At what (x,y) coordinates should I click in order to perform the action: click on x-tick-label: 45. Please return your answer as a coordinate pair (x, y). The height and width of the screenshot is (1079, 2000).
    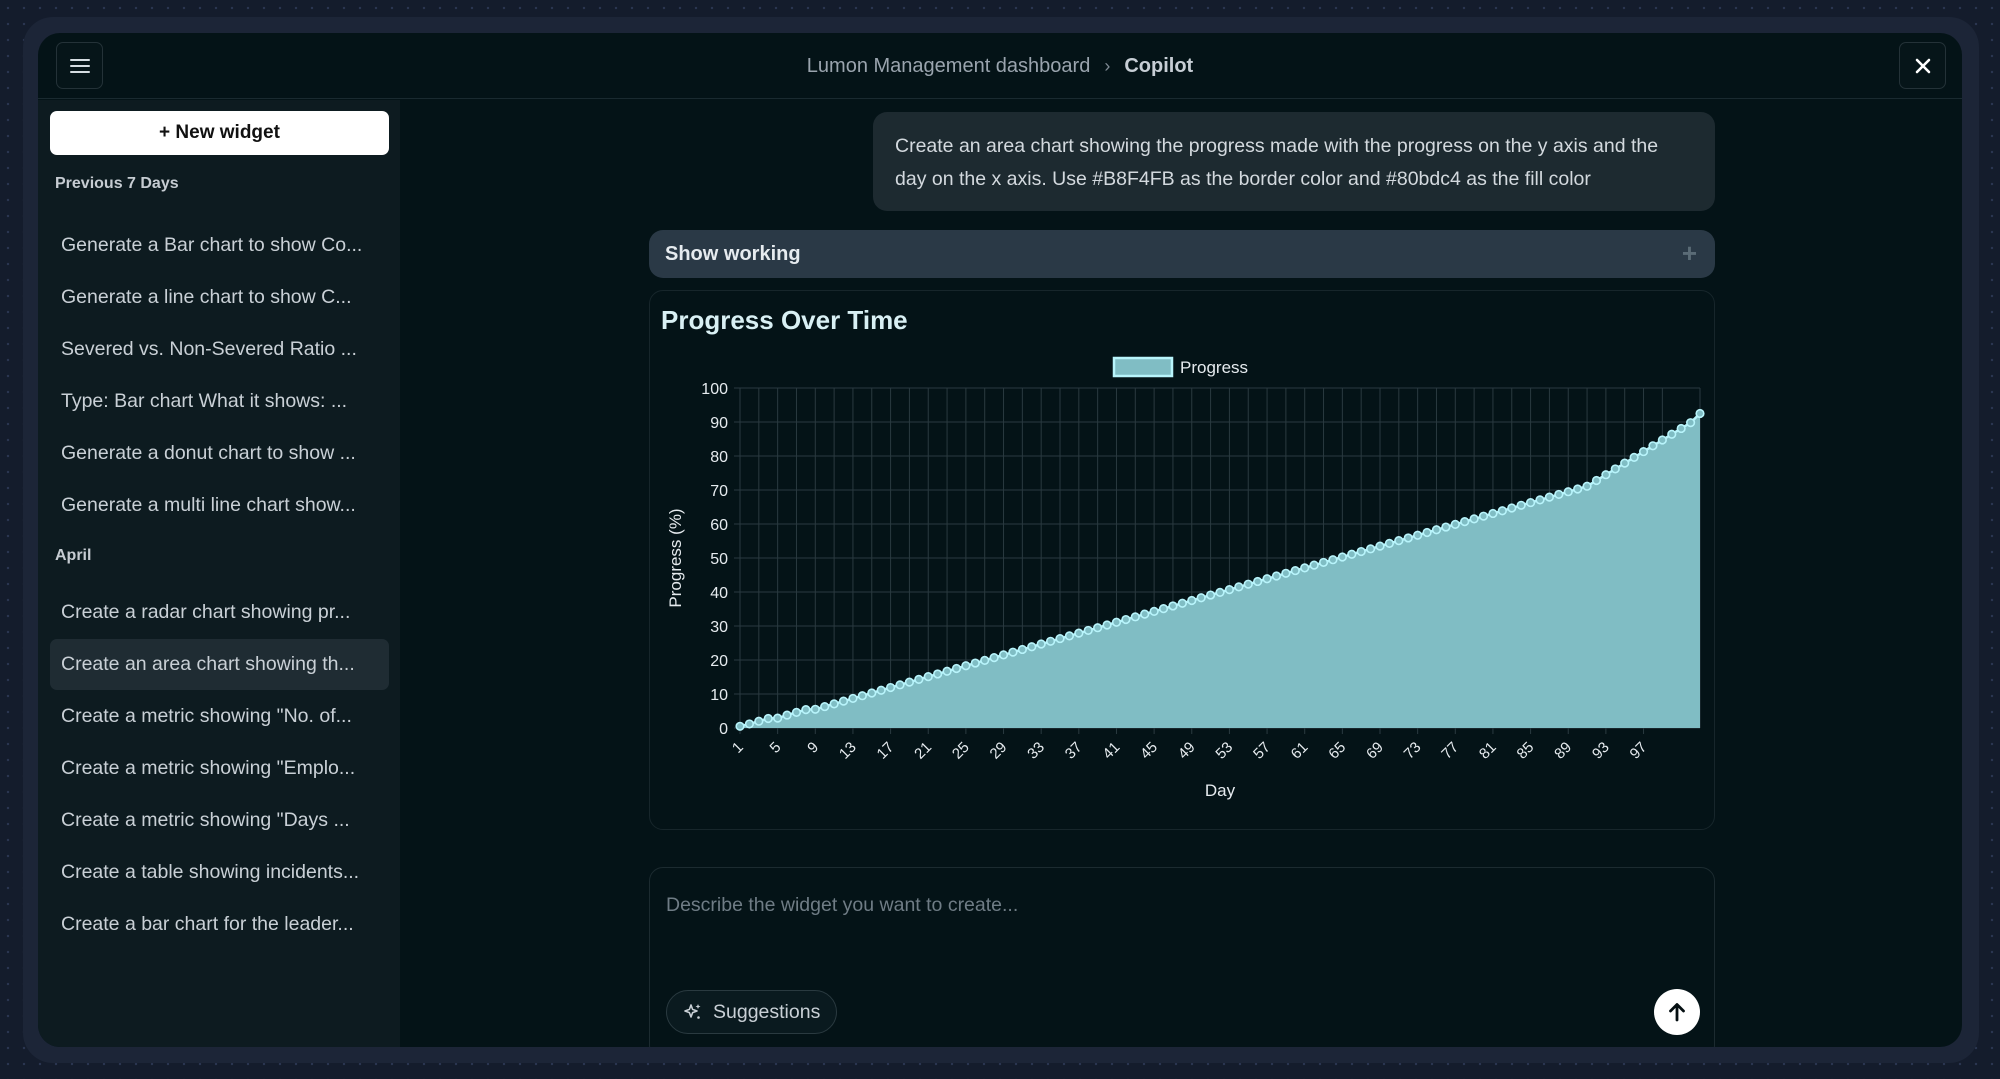
    Looking at the image, I should click on (1149, 751).